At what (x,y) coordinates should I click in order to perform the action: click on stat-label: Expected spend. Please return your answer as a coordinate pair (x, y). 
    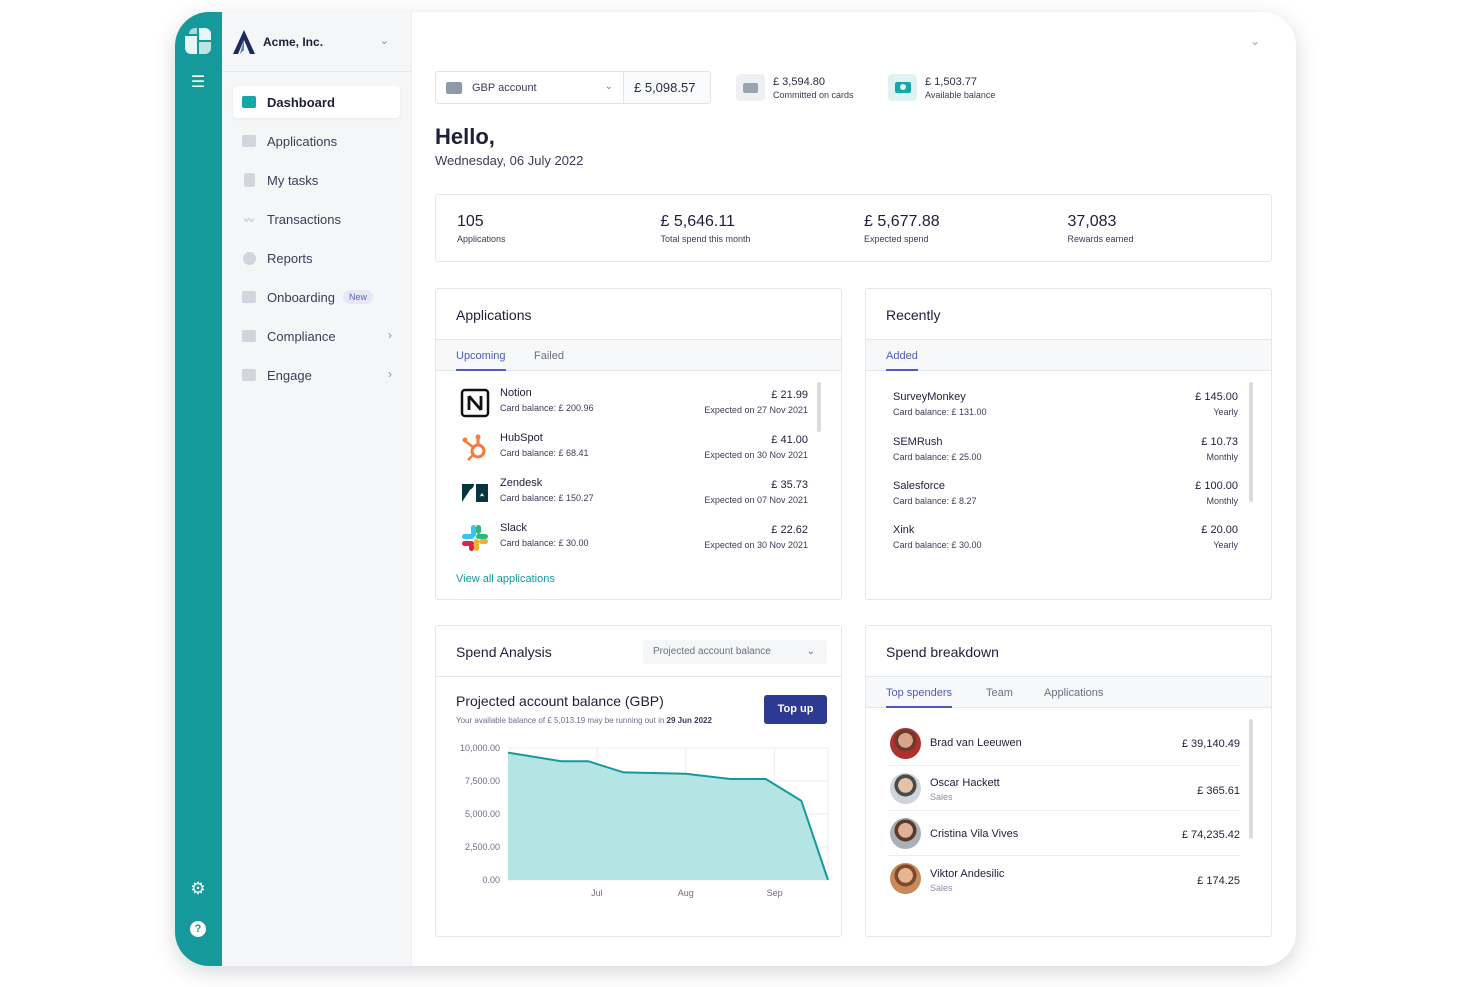
    Looking at the image, I should click on (896, 238).